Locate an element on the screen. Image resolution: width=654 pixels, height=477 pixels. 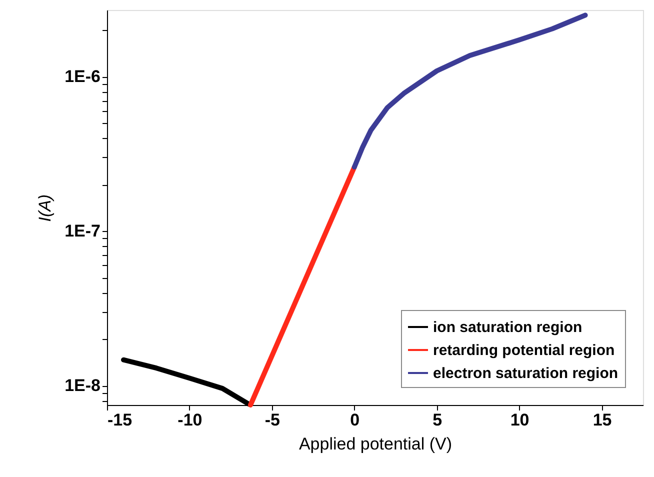
x-tick-label: 5 is located at coordinates (437, 420).